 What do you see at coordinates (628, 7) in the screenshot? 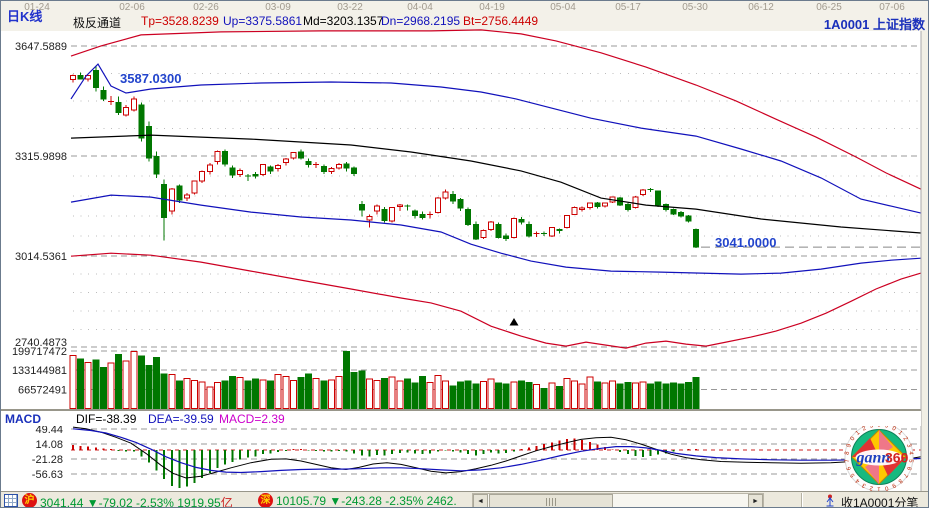
I see `date-label: 05-17` at bounding box center [628, 7].